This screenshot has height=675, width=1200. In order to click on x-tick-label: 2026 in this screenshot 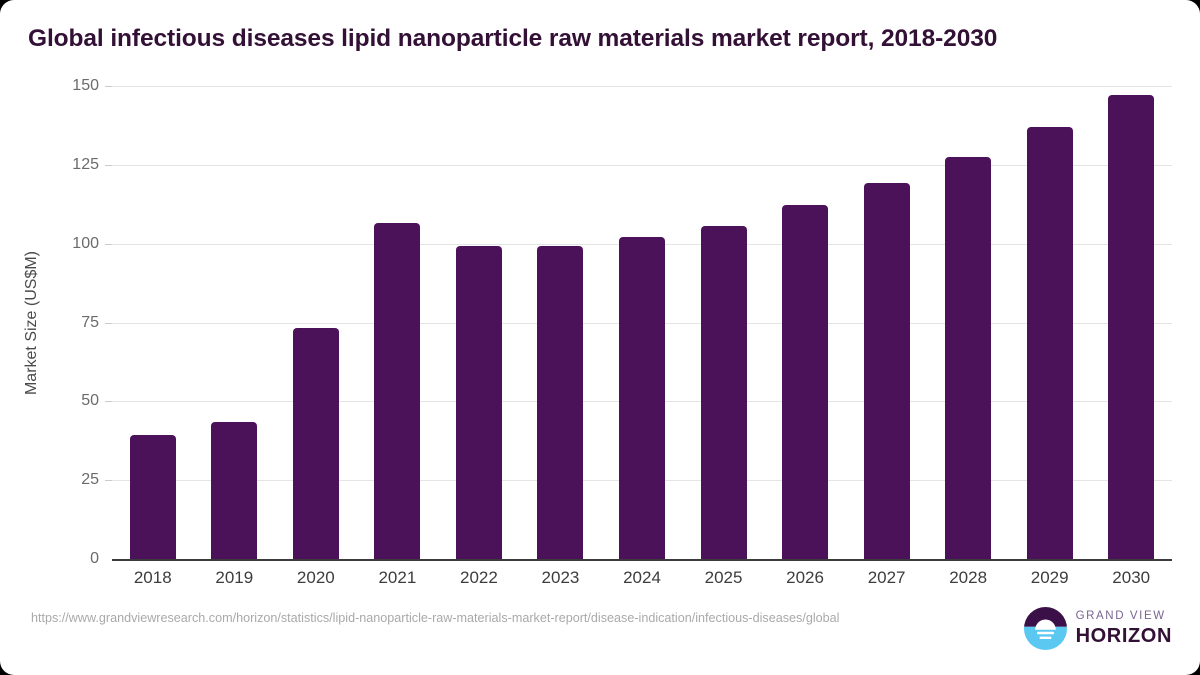, I will do `click(805, 577)`.